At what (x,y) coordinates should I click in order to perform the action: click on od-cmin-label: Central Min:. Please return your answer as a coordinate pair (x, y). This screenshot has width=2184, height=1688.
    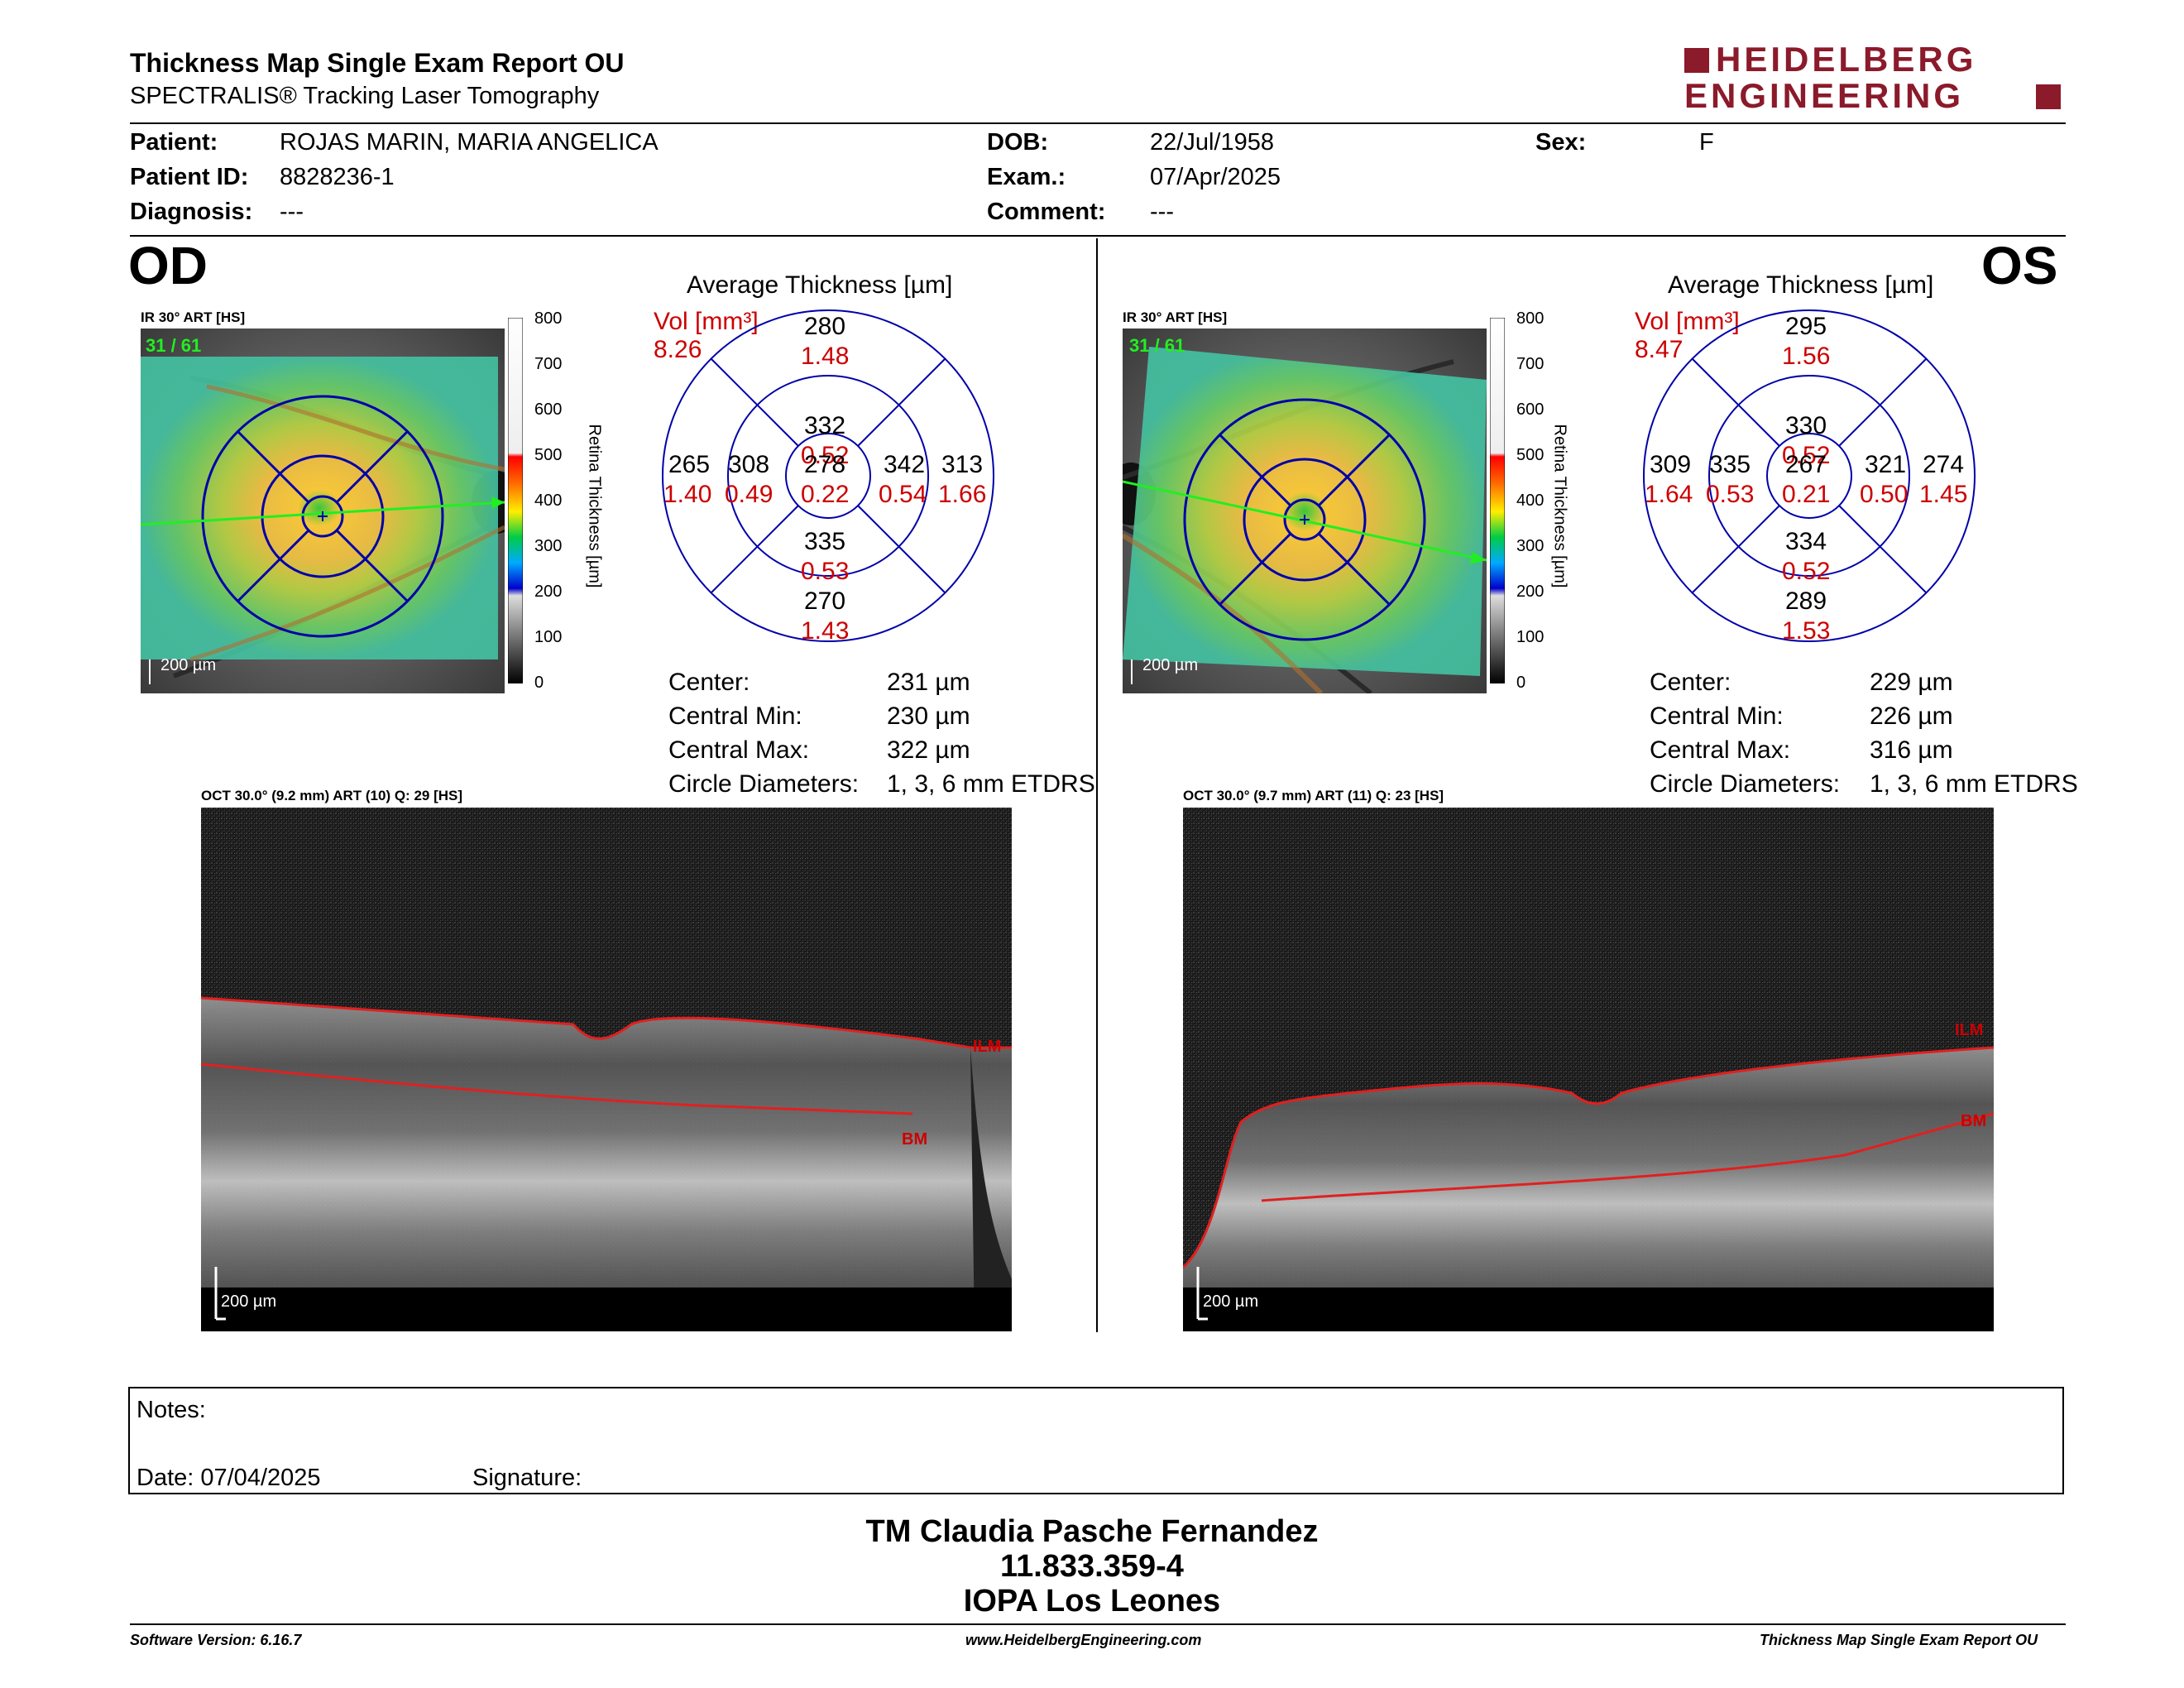
    Looking at the image, I should click on (735, 716).